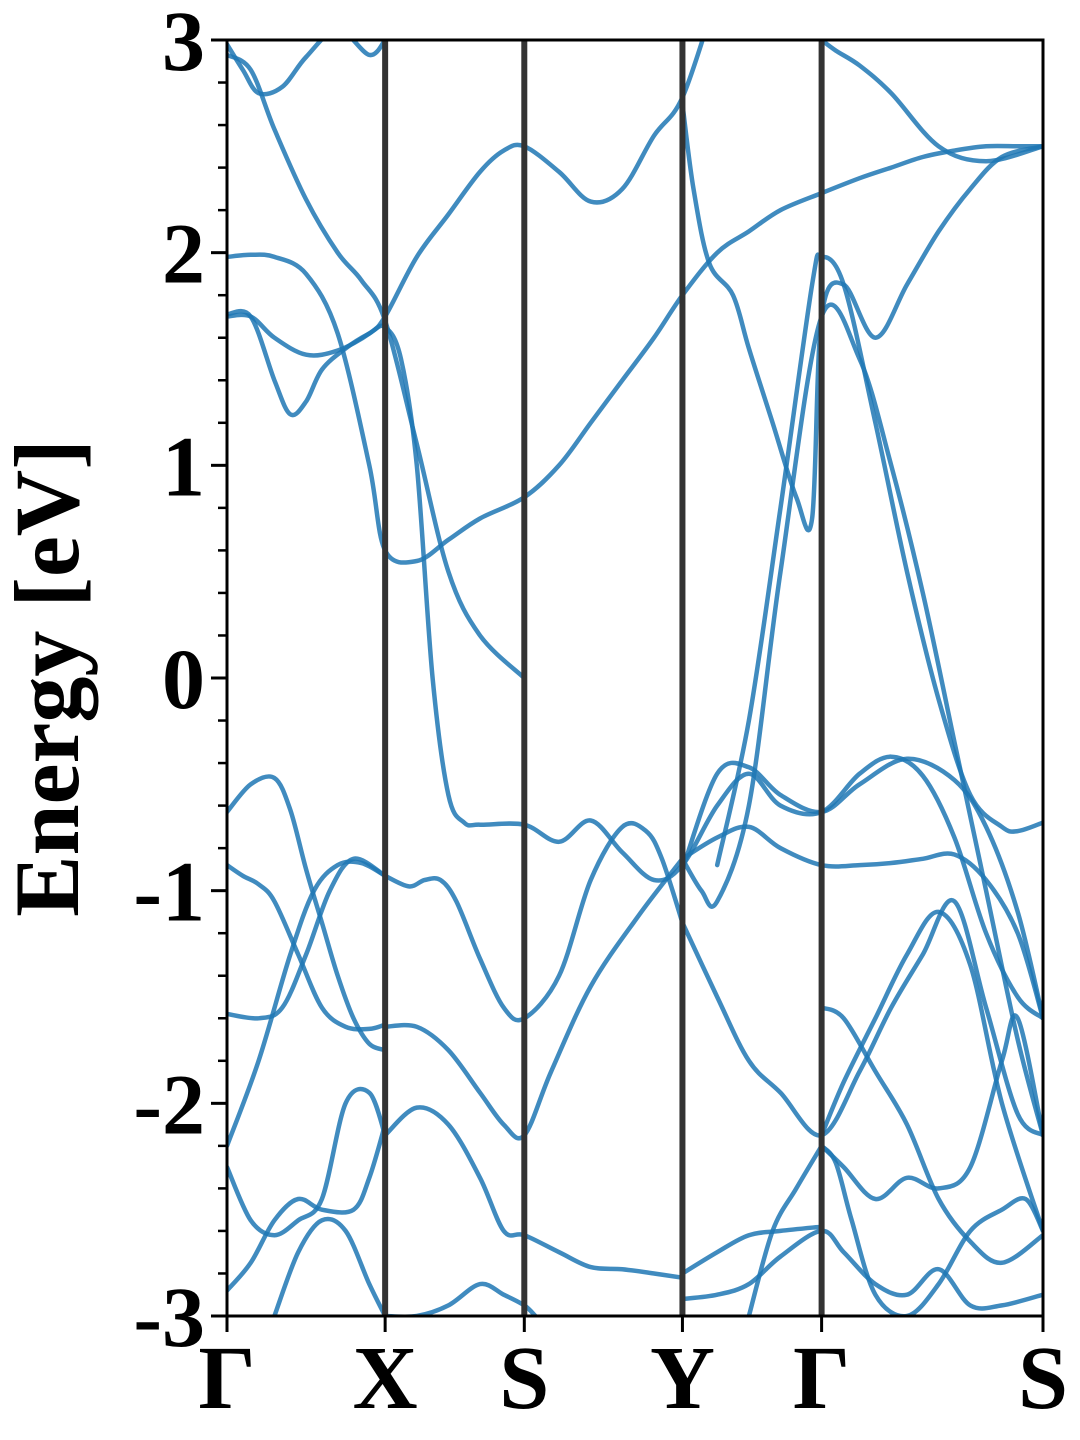  What do you see at coordinates (49, 678) in the screenshot?
I see `y-axis-label: Energy [eV]` at bounding box center [49, 678].